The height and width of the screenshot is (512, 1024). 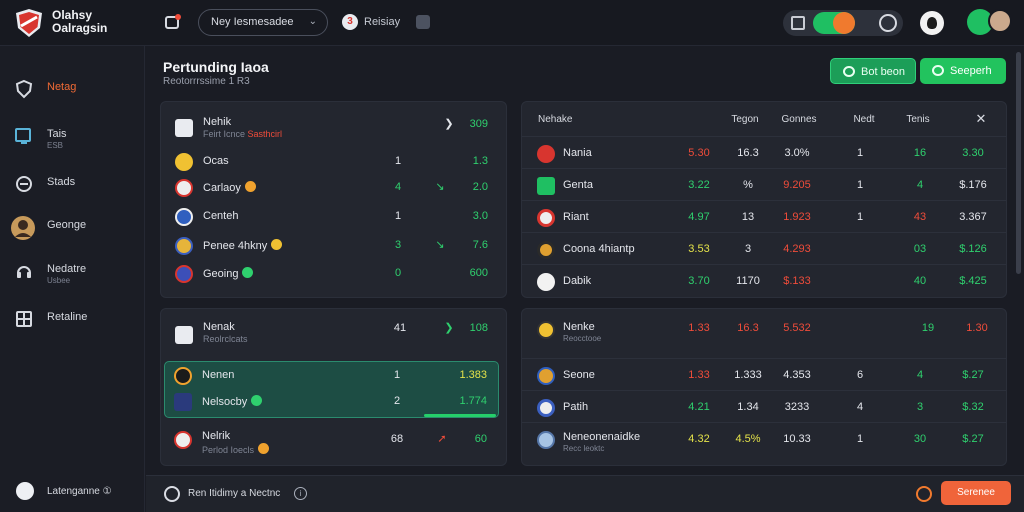 What do you see at coordinates (206, 81) in the screenshot?
I see `page-subtitle: Reotorrrssime 1 R3` at bounding box center [206, 81].